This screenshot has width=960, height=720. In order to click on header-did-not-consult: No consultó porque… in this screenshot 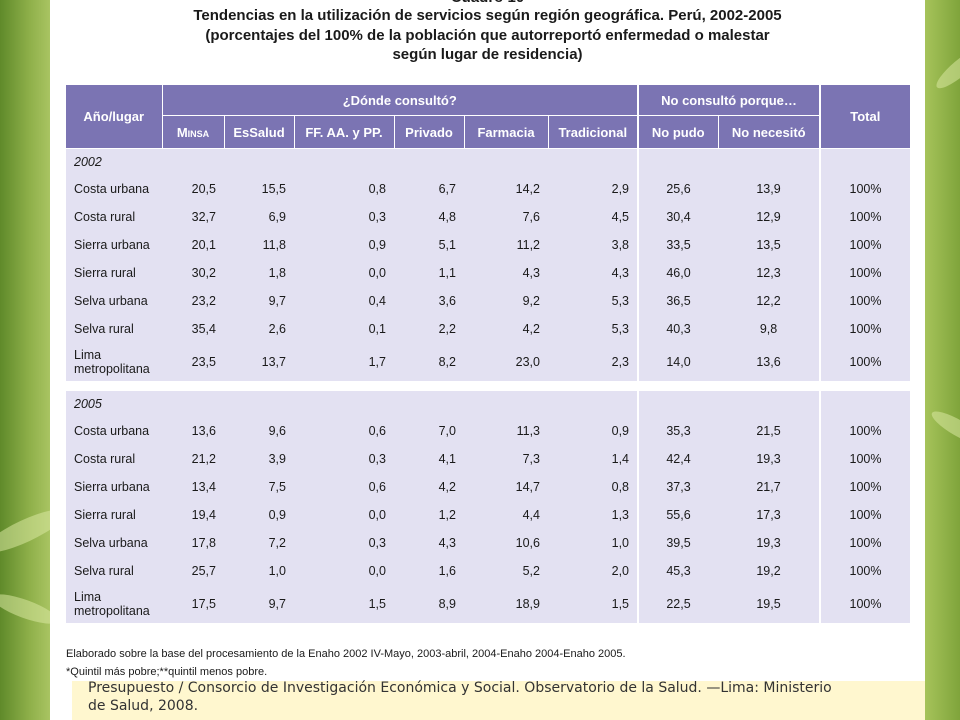, I will do `click(730, 100)`.